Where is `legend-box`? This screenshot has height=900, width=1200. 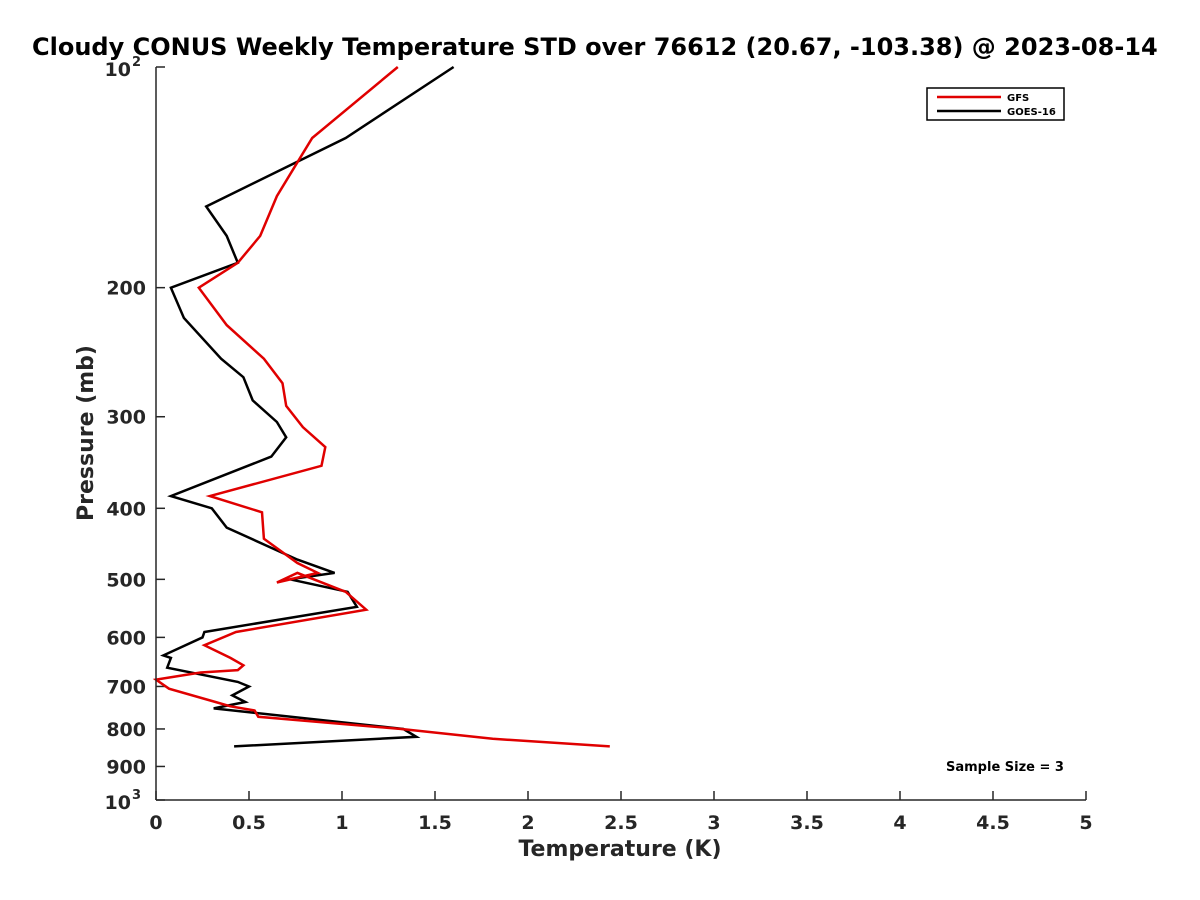 legend-box is located at coordinates (995, 104).